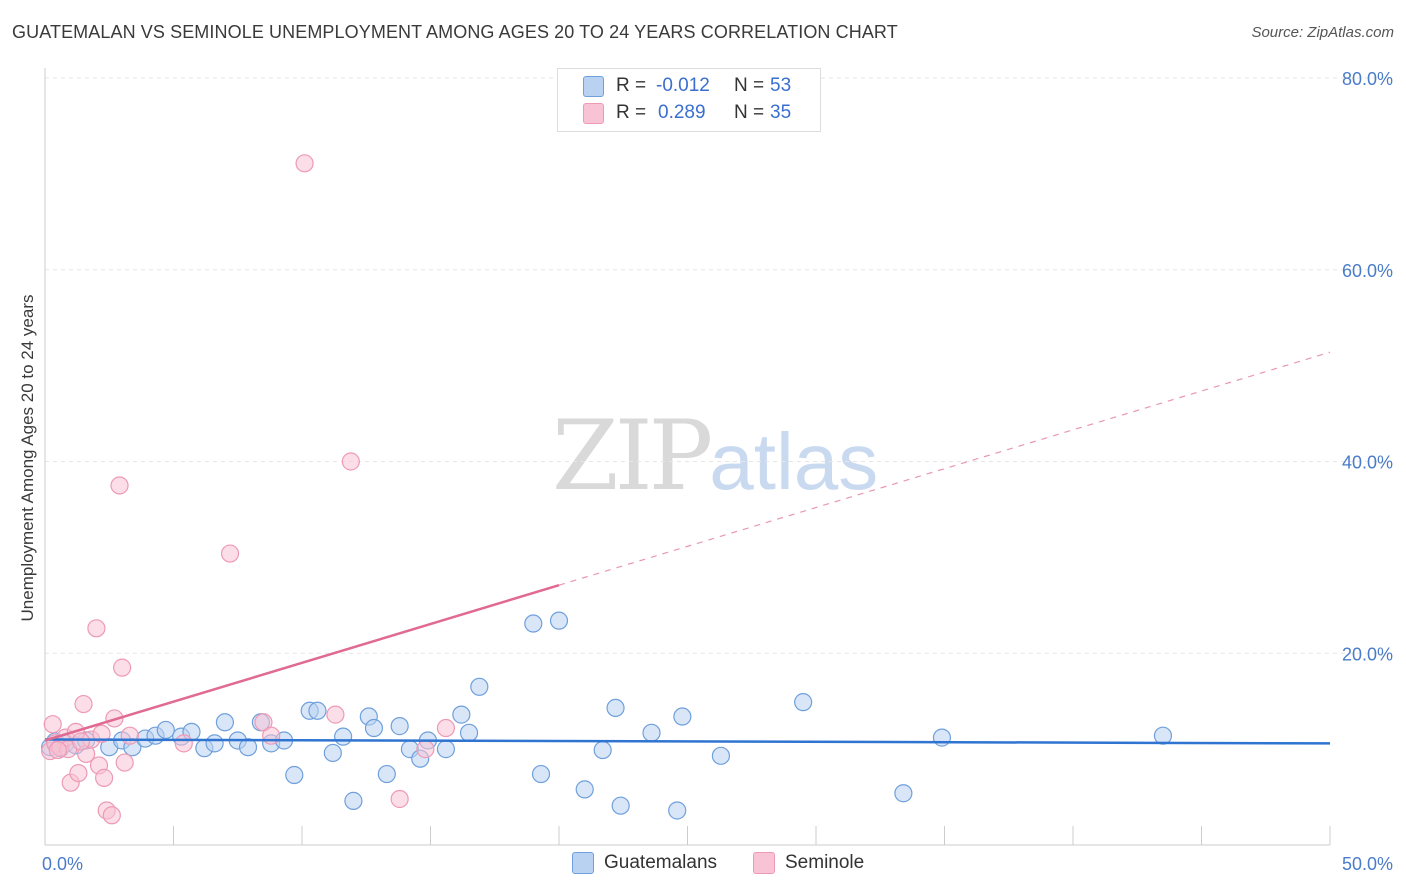 Image resolution: width=1406 pixels, height=892 pixels. Describe the element at coordinates (1367, 79) in the screenshot. I see `y-tick-label: 80.0%` at that location.